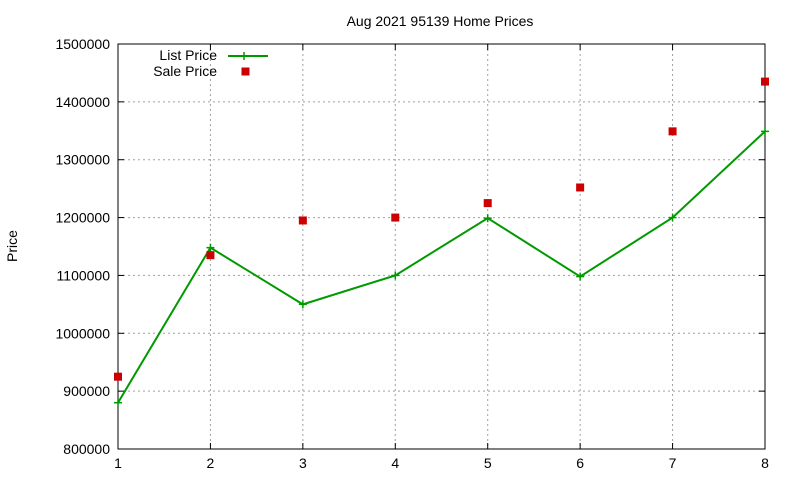  Describe the element at coordinates (580, 463) in the screenshot. I see `x-tick-label: 6` at that location.